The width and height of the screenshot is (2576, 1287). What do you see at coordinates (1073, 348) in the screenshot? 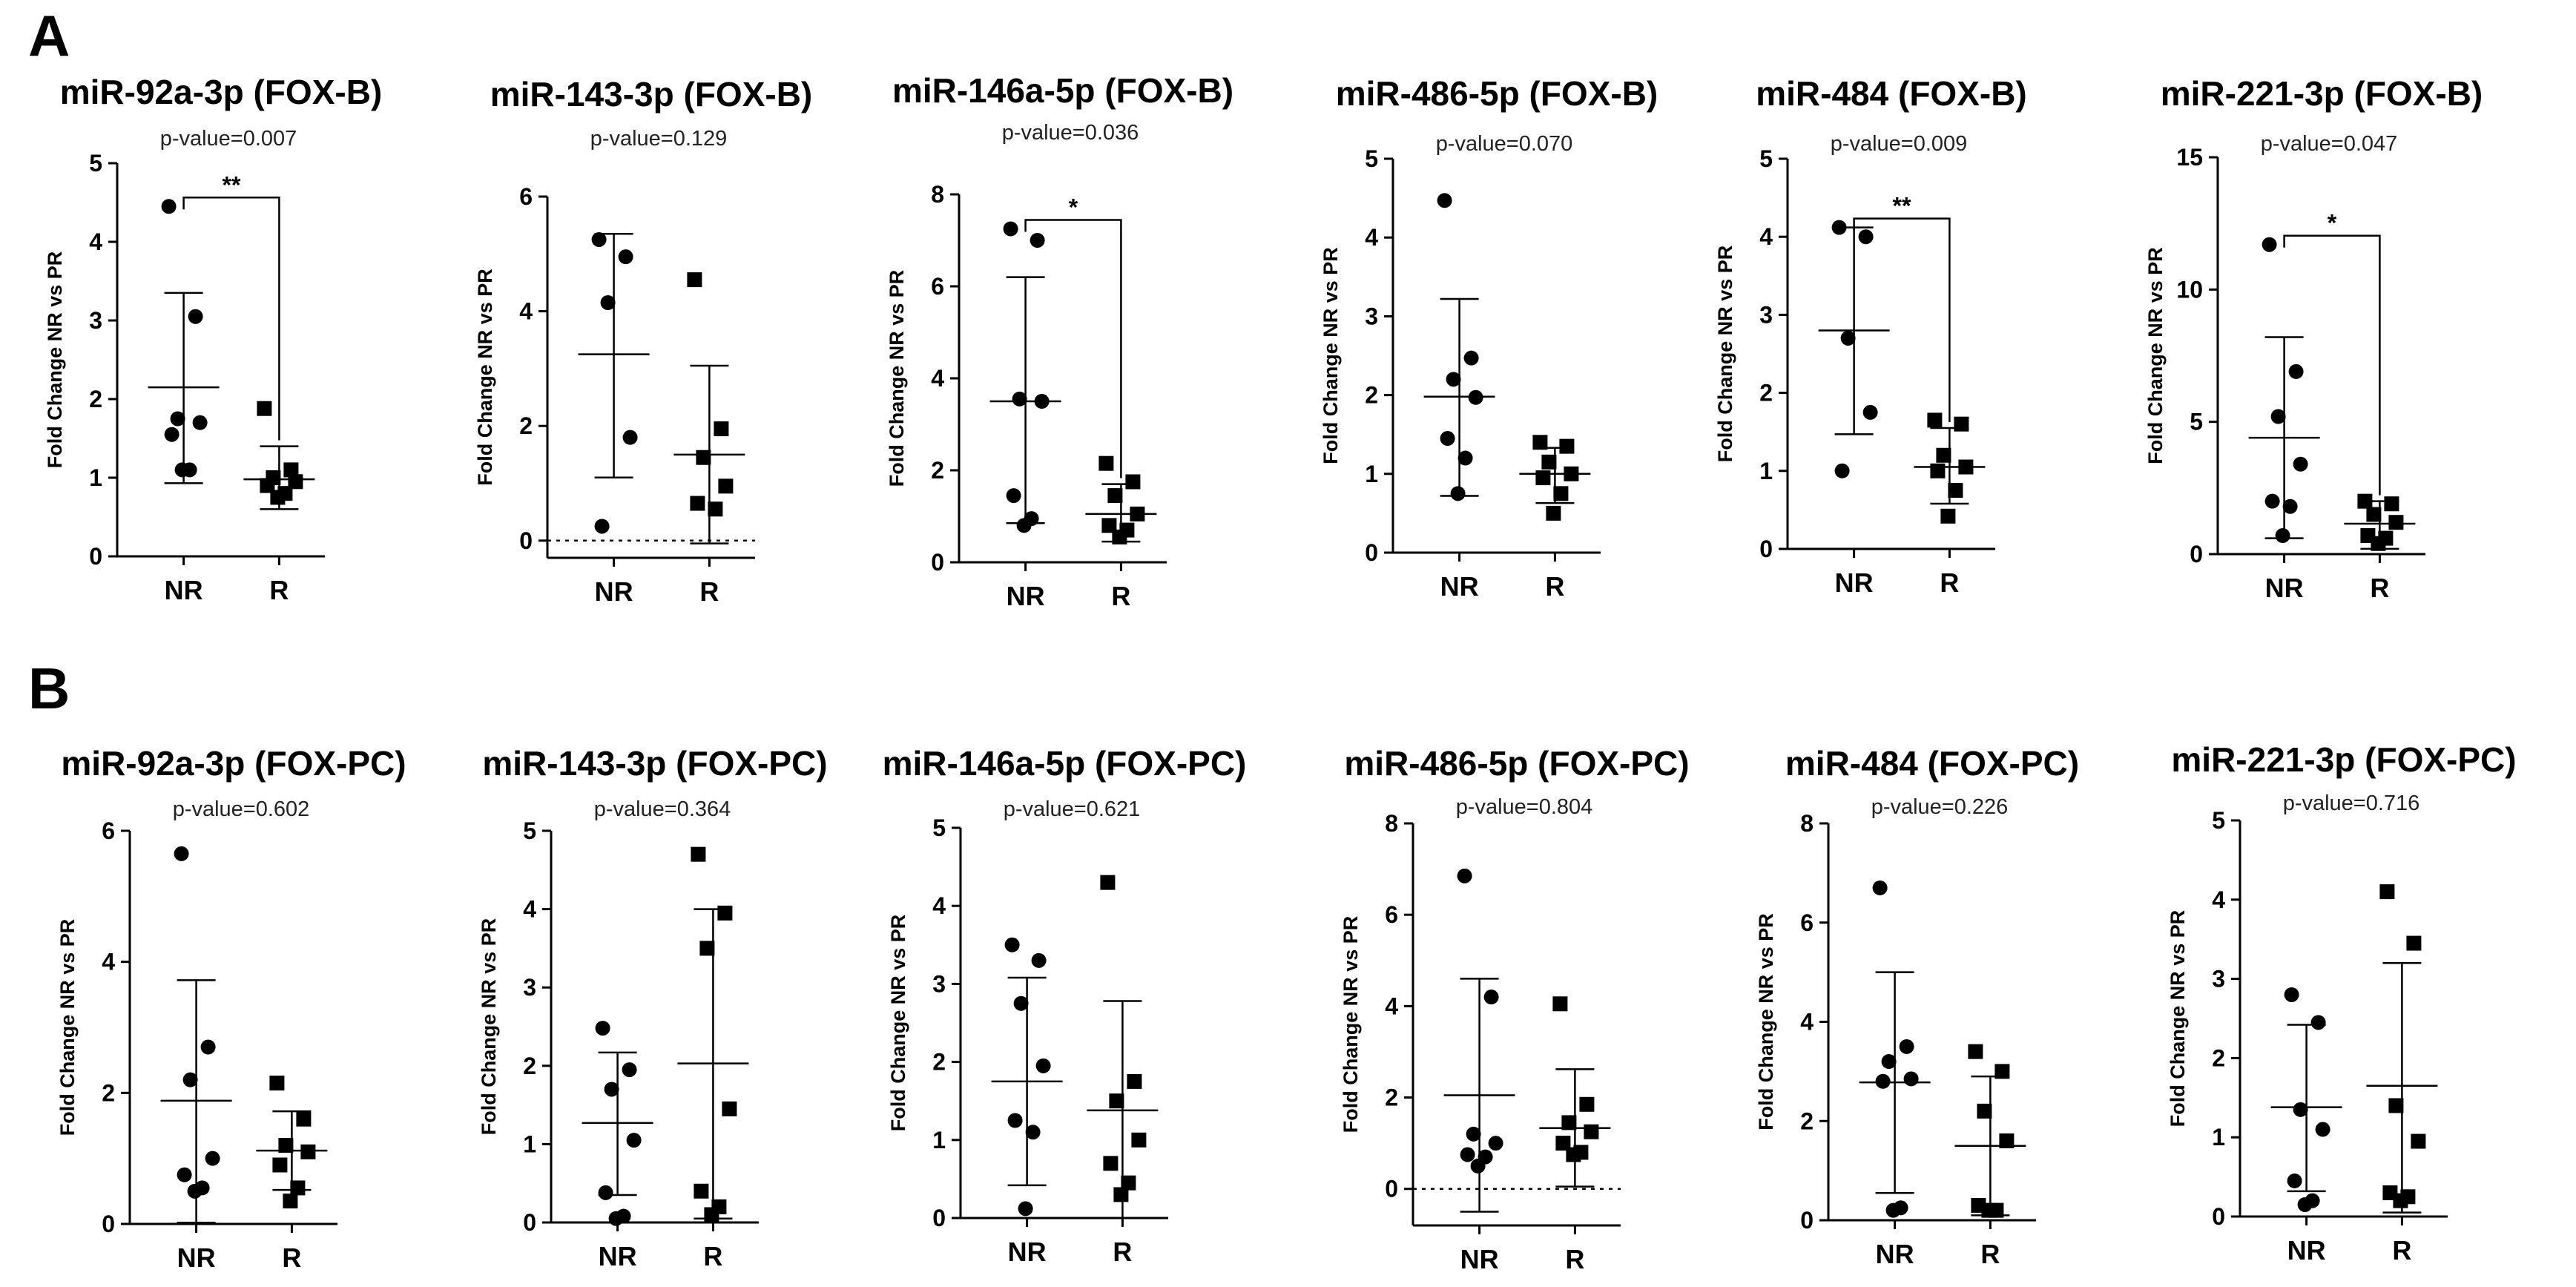
I see `significance-bracket` at bounding box center [1073, 348].